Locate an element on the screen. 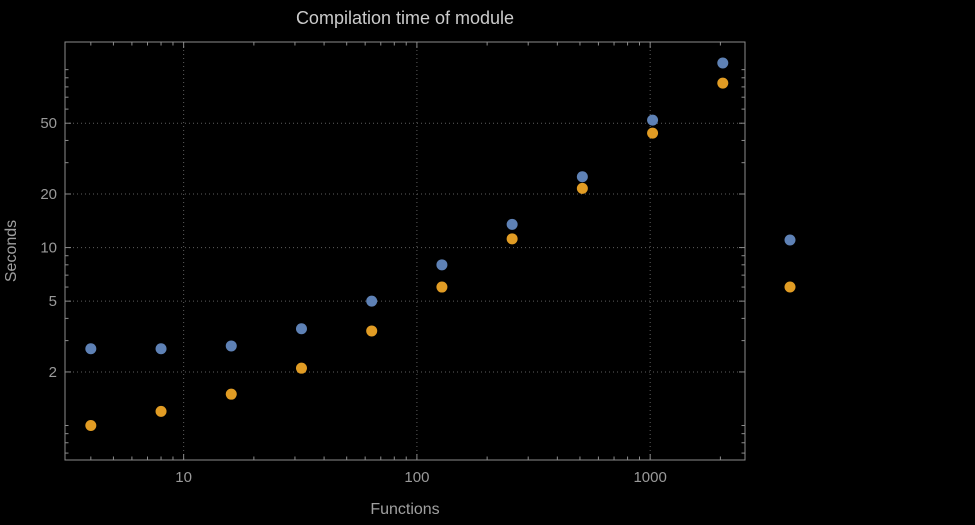 This screenshot has height=525, width=975. y-tick-label: 50 is located at coordinates (48, 123).